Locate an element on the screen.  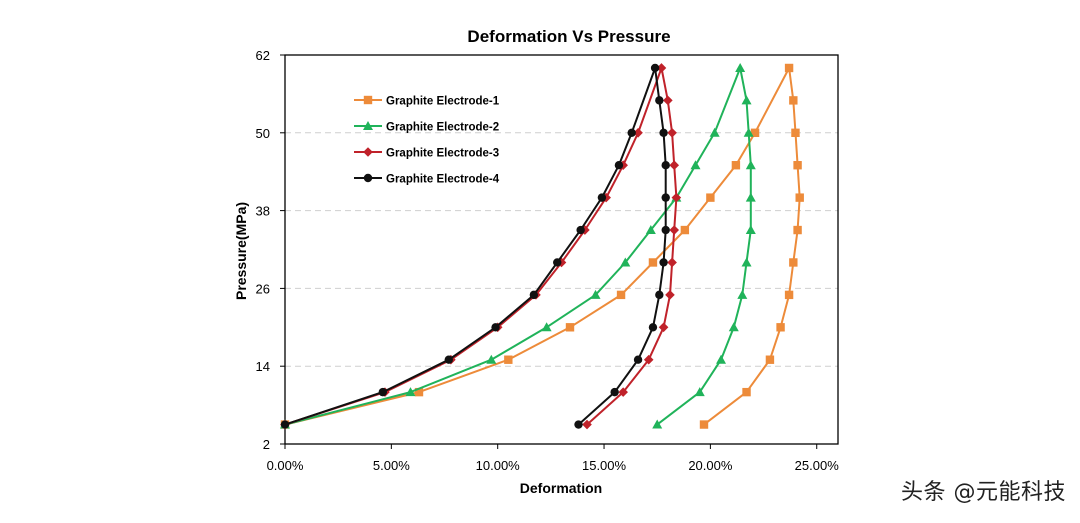
legend-label: Graphite Electrode-1 is located at coordinates (443, 102).